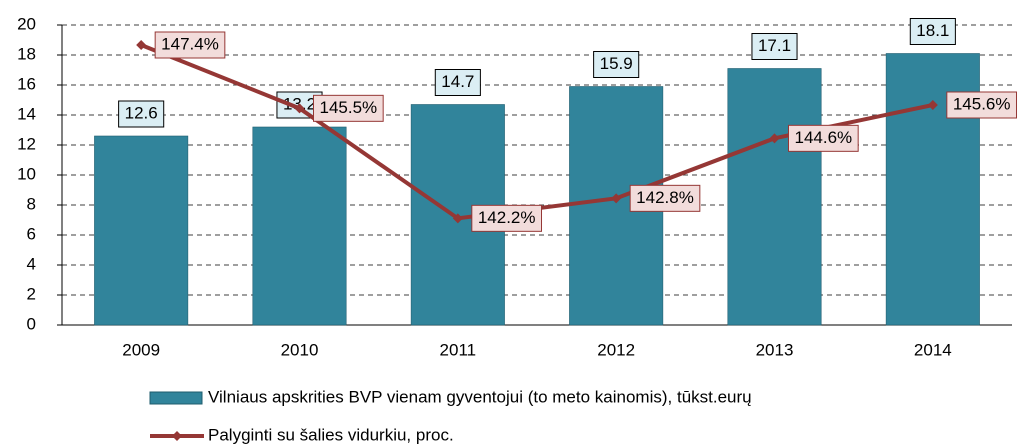  I want to click on y-tick-label: 18, so click(26, 53).